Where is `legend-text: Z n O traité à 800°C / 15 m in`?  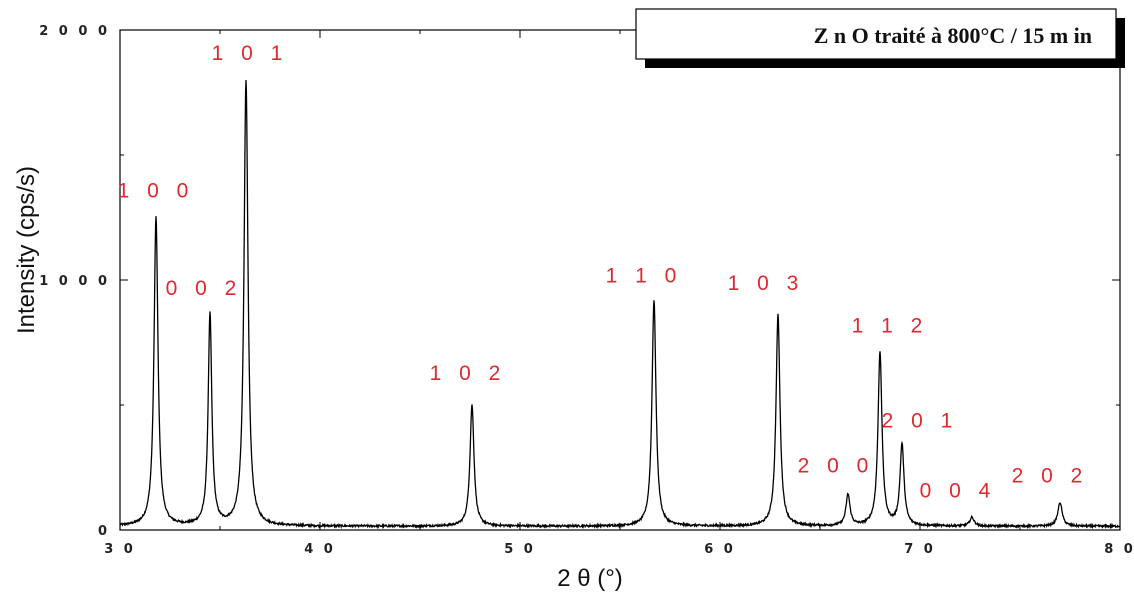
legend-text: Z n O traité à 800°C / 15 m in is located at coordinates (953, 35).